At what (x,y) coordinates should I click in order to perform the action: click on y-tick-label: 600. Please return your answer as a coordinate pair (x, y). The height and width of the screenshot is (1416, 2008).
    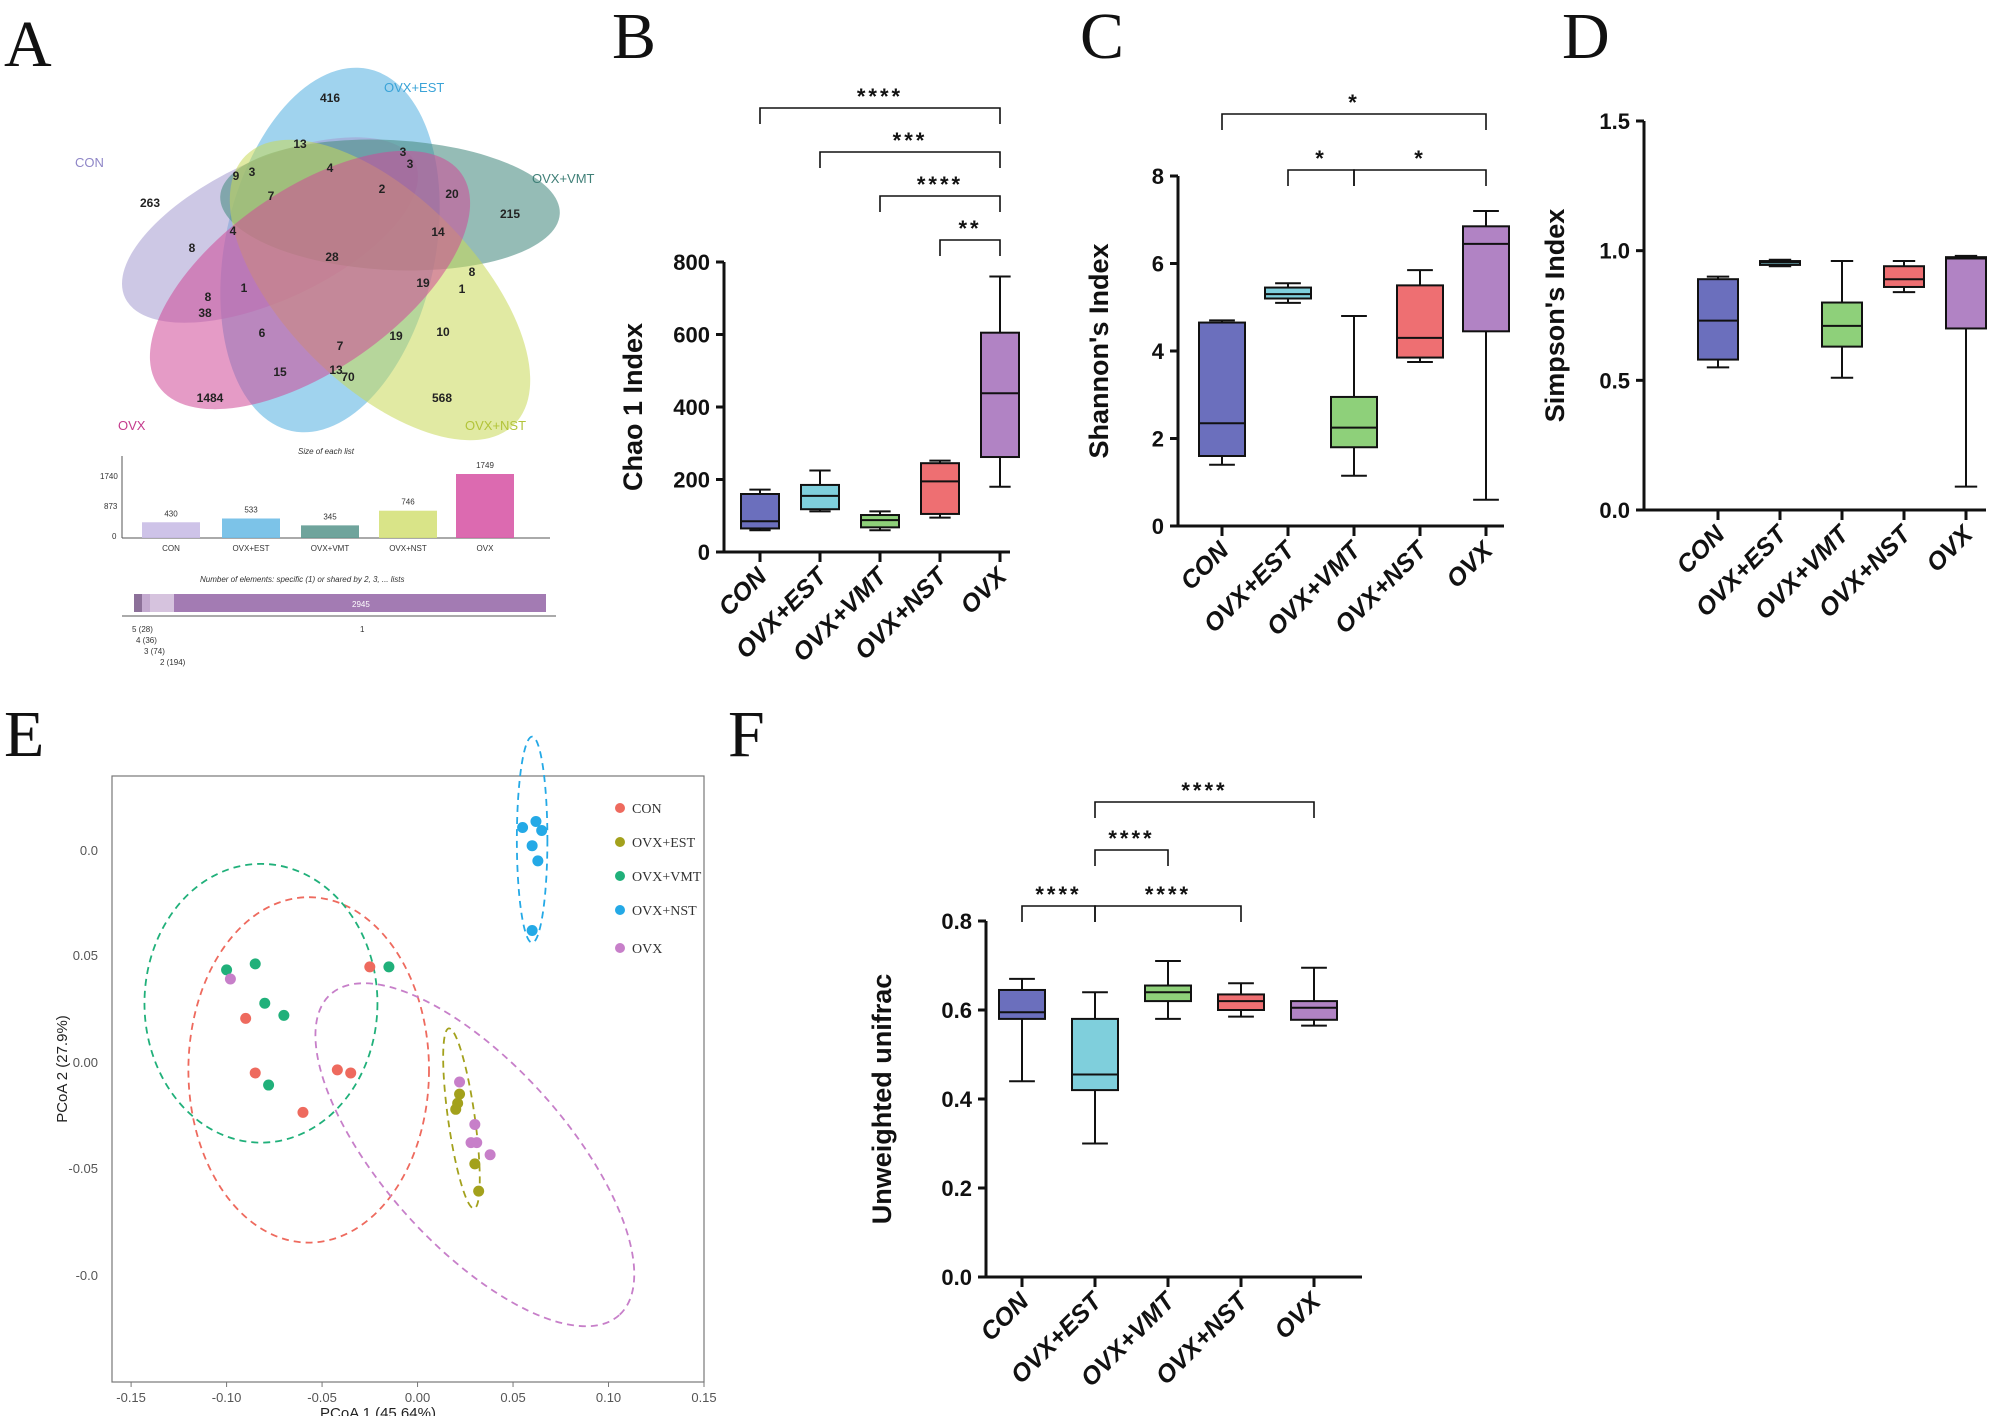
    Looking at the image, I should click on (691, 335).